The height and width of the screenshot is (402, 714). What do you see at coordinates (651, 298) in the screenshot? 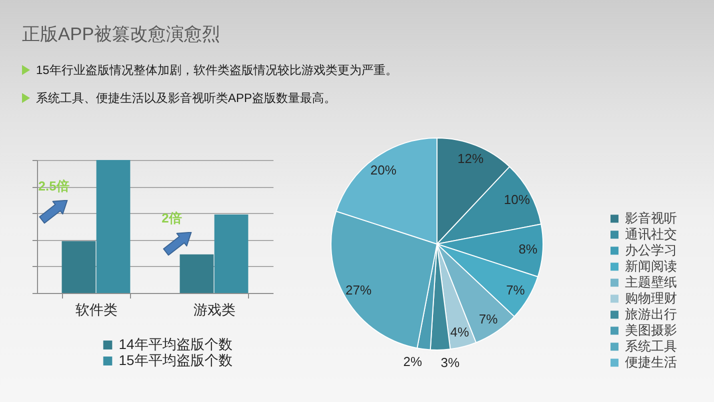
I see `legend-label: 购物理财` at bounding box center [651, 298].